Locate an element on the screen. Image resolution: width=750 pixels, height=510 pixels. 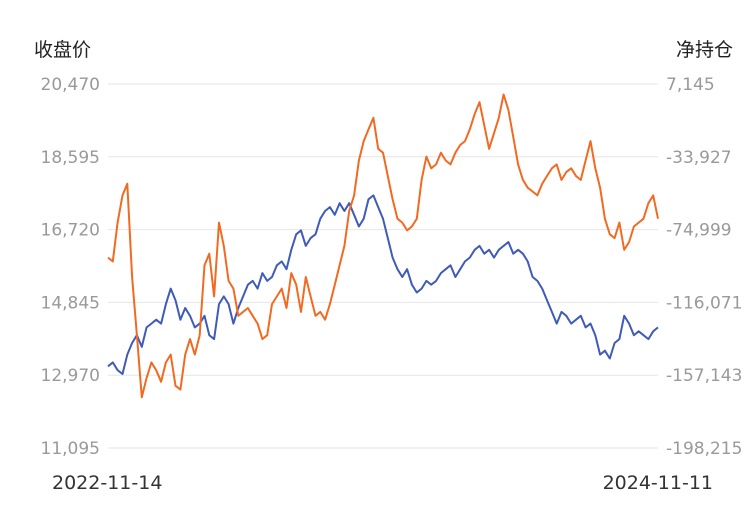
right-axis-title: 净持仓 is located at coordinates (704, 50).